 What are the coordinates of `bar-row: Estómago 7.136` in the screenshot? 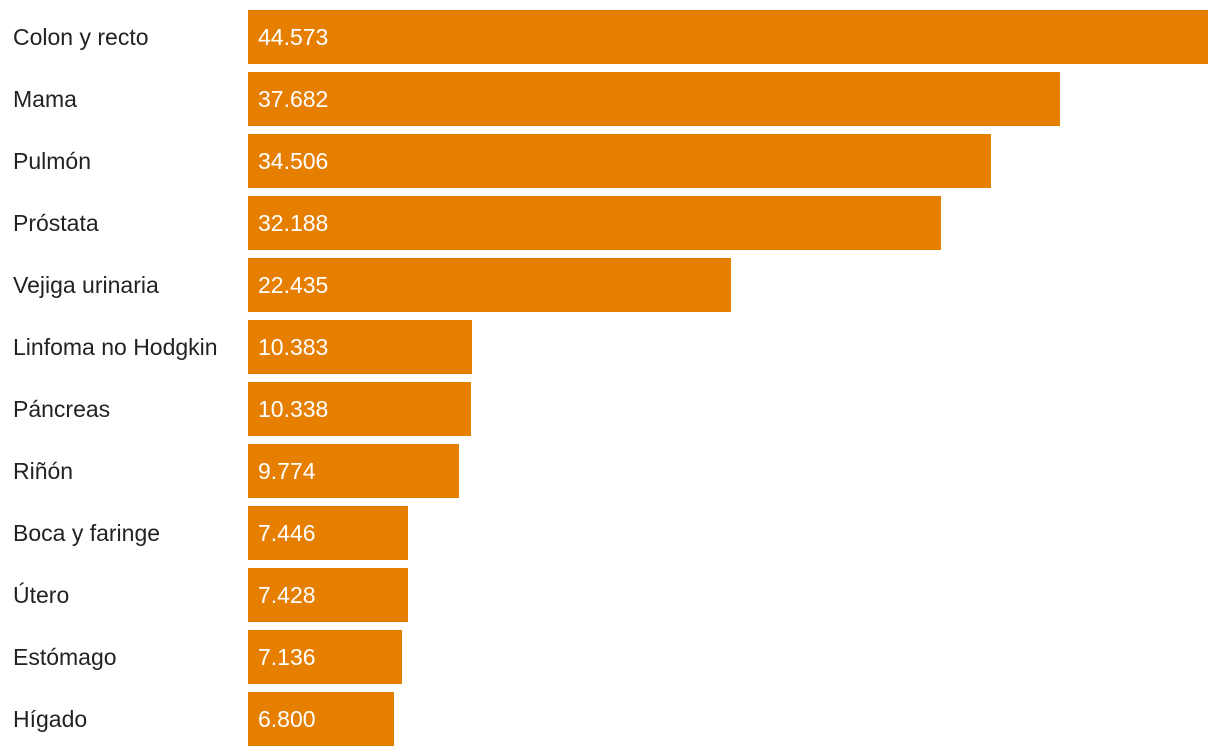 It's located at (610, 657).